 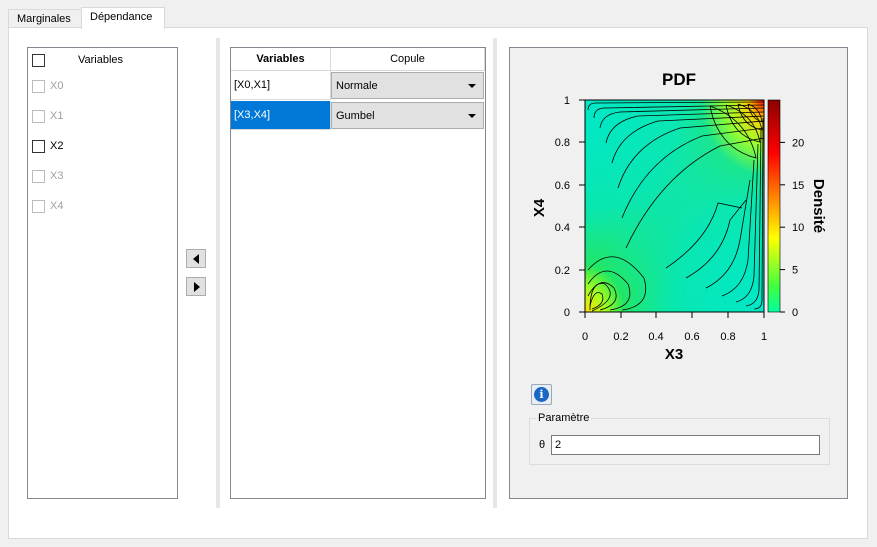 What do you see at coordinates (562, 271) in the screenshot?
I see `y-tick-label: 0.2` at bounding box center [562, 271].